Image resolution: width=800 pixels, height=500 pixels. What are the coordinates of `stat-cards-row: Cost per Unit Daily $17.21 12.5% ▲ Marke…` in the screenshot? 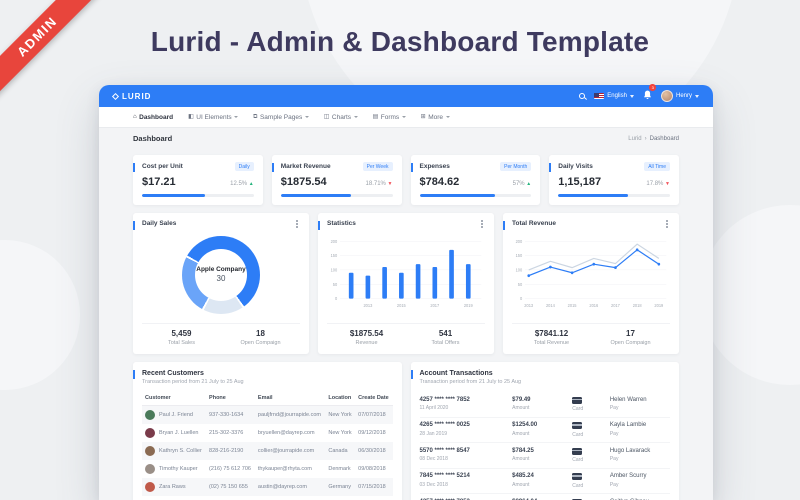 It's located at (406, 180).